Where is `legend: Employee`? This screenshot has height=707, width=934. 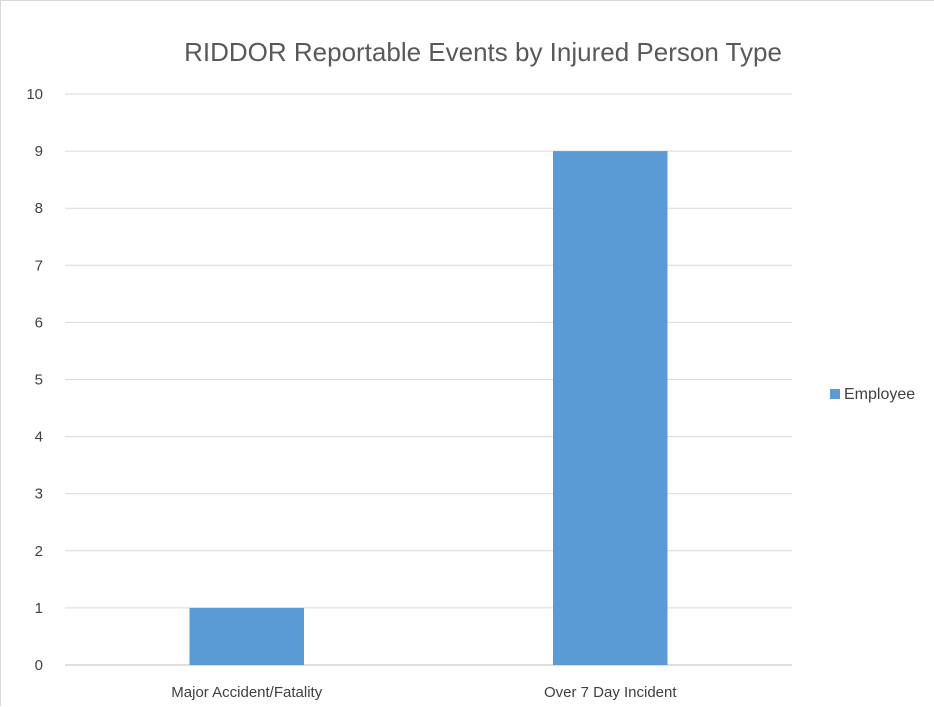
legend: Employee is located at coordinates (872, 394).